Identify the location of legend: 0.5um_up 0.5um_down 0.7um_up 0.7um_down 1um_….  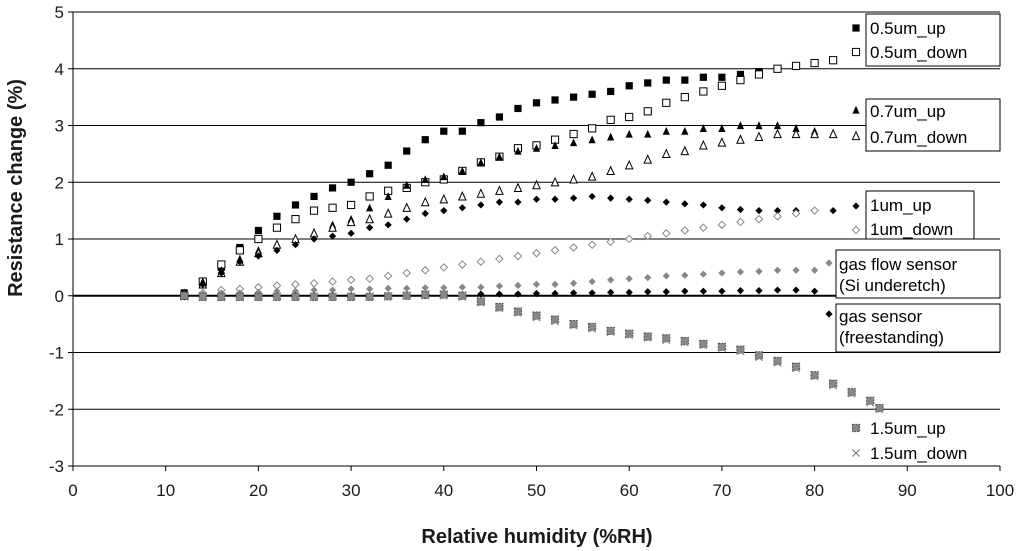
(913, 238).